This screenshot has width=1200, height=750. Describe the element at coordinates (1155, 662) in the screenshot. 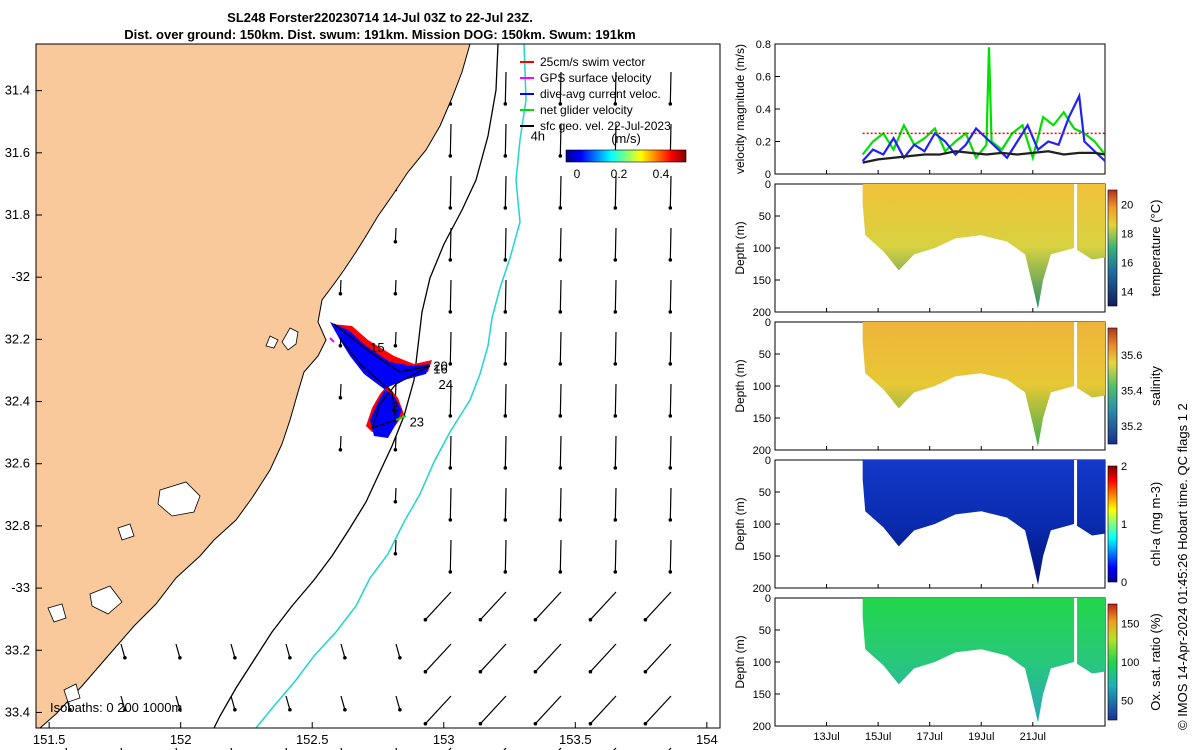

I see `colorbar-label: Ox. sat. ratio (%)` at that location.